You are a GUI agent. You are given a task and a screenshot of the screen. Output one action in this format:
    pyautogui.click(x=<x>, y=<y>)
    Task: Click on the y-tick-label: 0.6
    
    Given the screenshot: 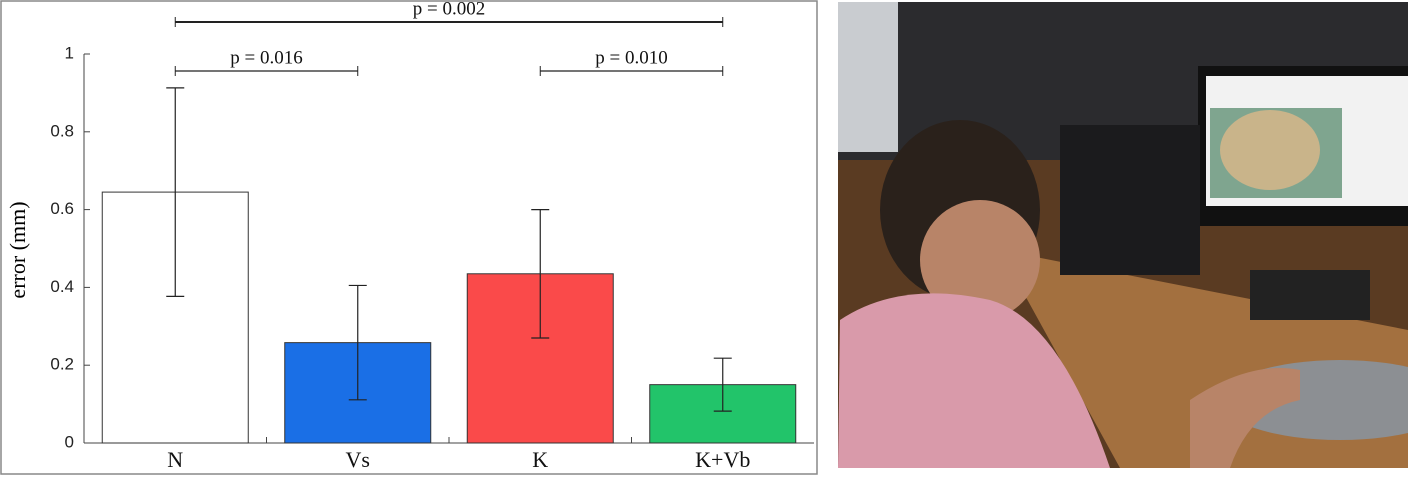 What is the action you would take?
    pyautogui.click(x=62, y=208)
    